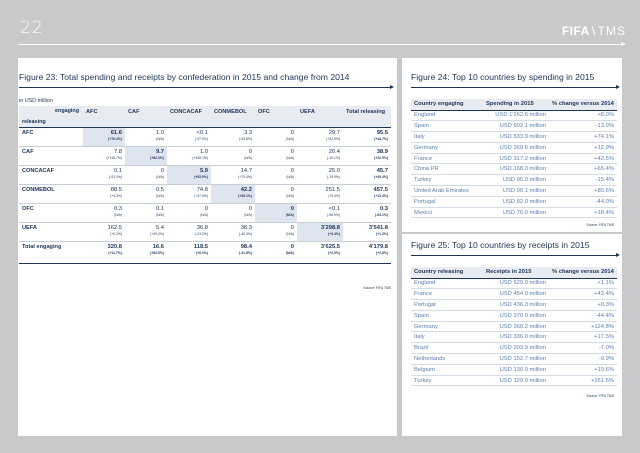 Image resolution: width=640 pixels, height=453 pixels. What do you see at coordinates (330, 246) in the screenshot?
I see `matrix-cell-value: 3'625.5` at bounding box center [330, 246].